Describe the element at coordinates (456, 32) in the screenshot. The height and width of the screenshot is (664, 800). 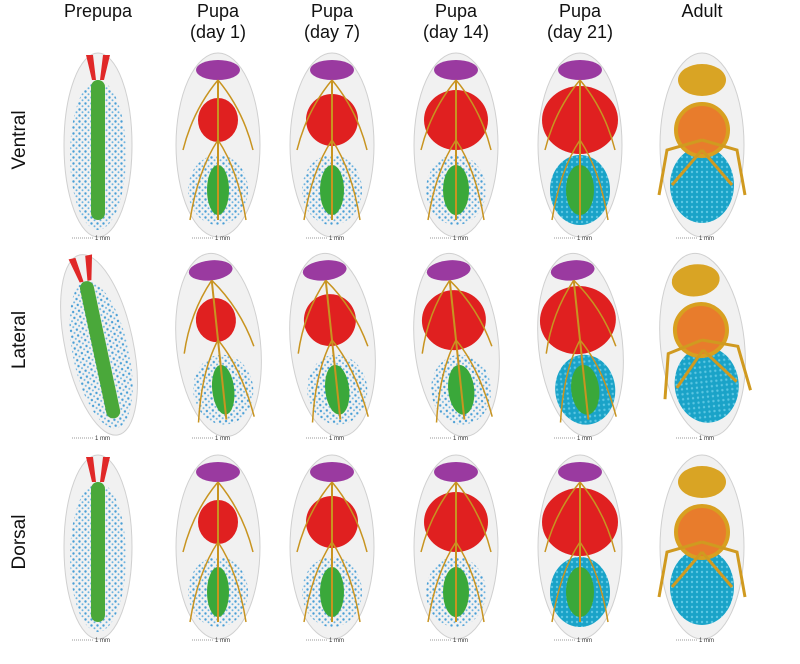
I see `column-header: (day 14)` at that location.